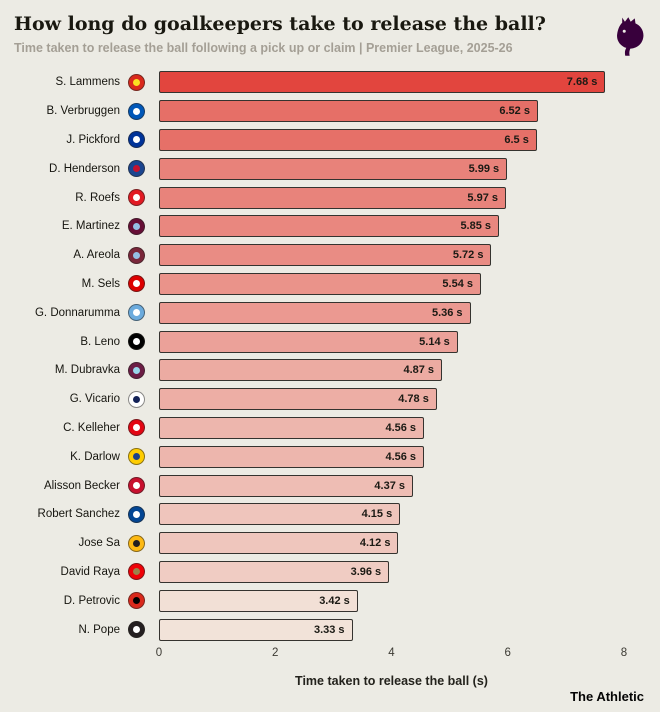  I want to click on value-label: 5.36 s, so click(447, 312).